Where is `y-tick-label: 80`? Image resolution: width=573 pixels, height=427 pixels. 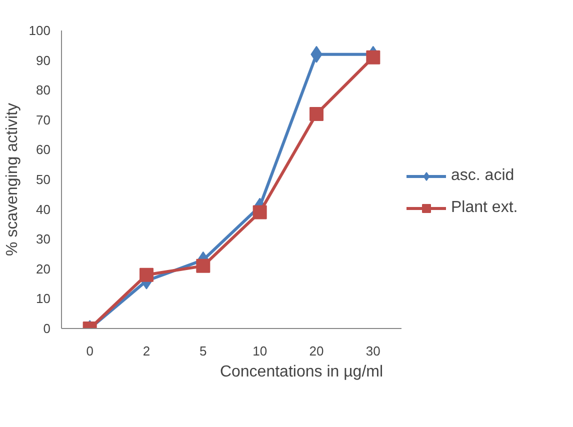 y-tick-label: 80 is located at coordinates (43, 90).